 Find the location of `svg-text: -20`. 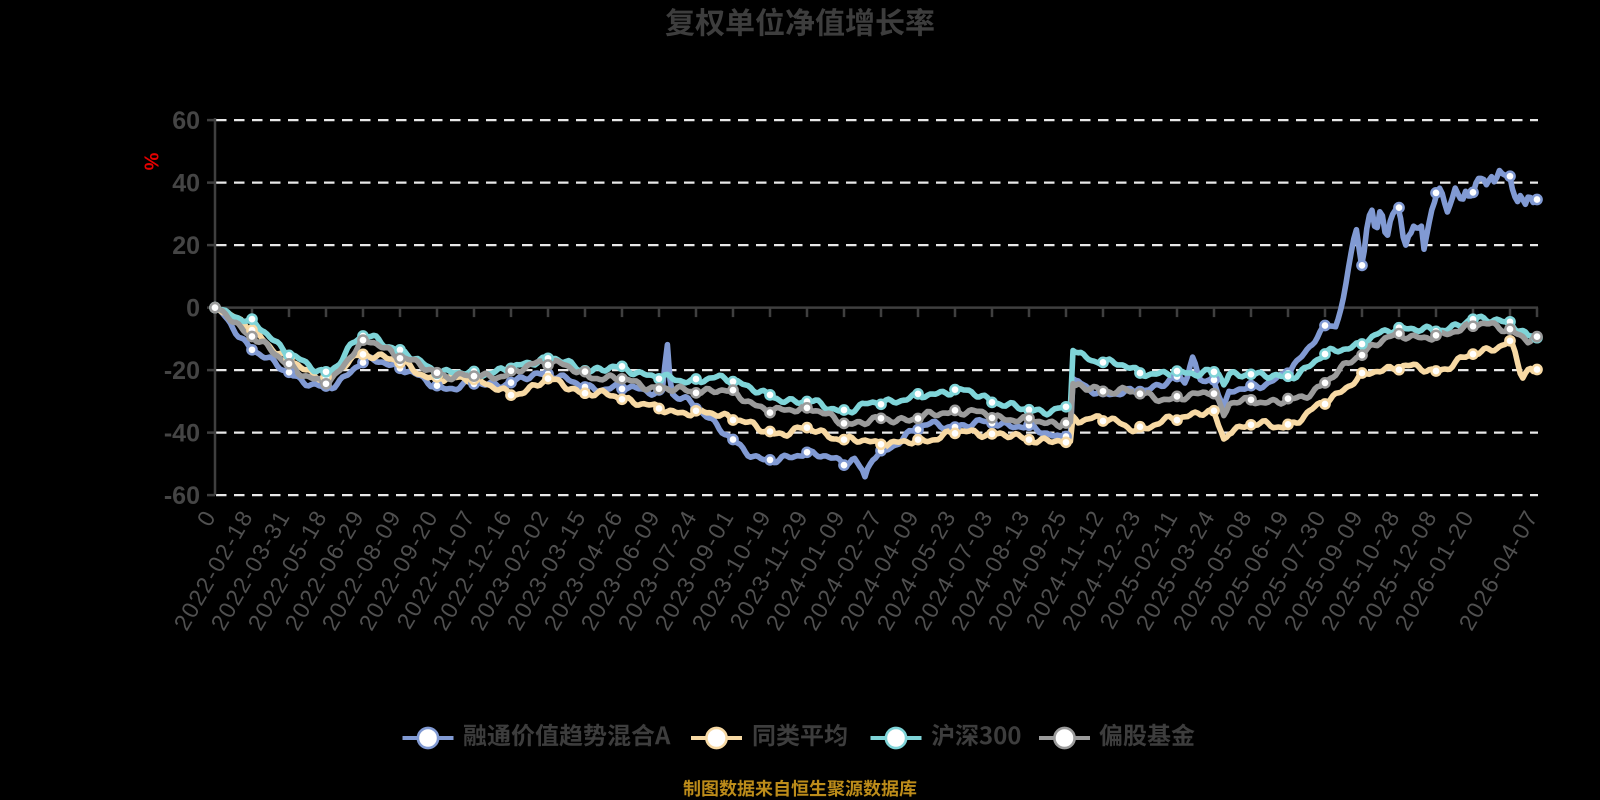

svg-text: -20 is located at coordinates (182, 371).